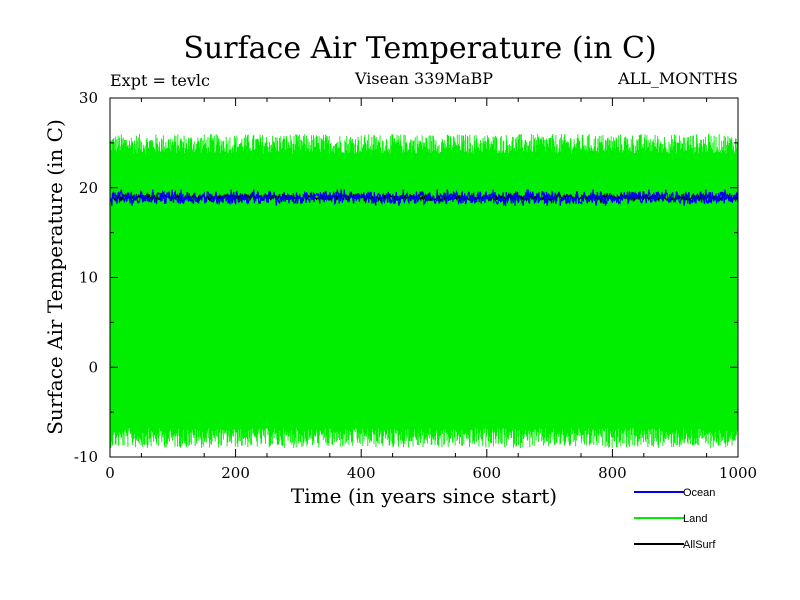 The width and height of the screenshot is (800, 600). I want to click on y-tick-label: 0, so click(93, 367).